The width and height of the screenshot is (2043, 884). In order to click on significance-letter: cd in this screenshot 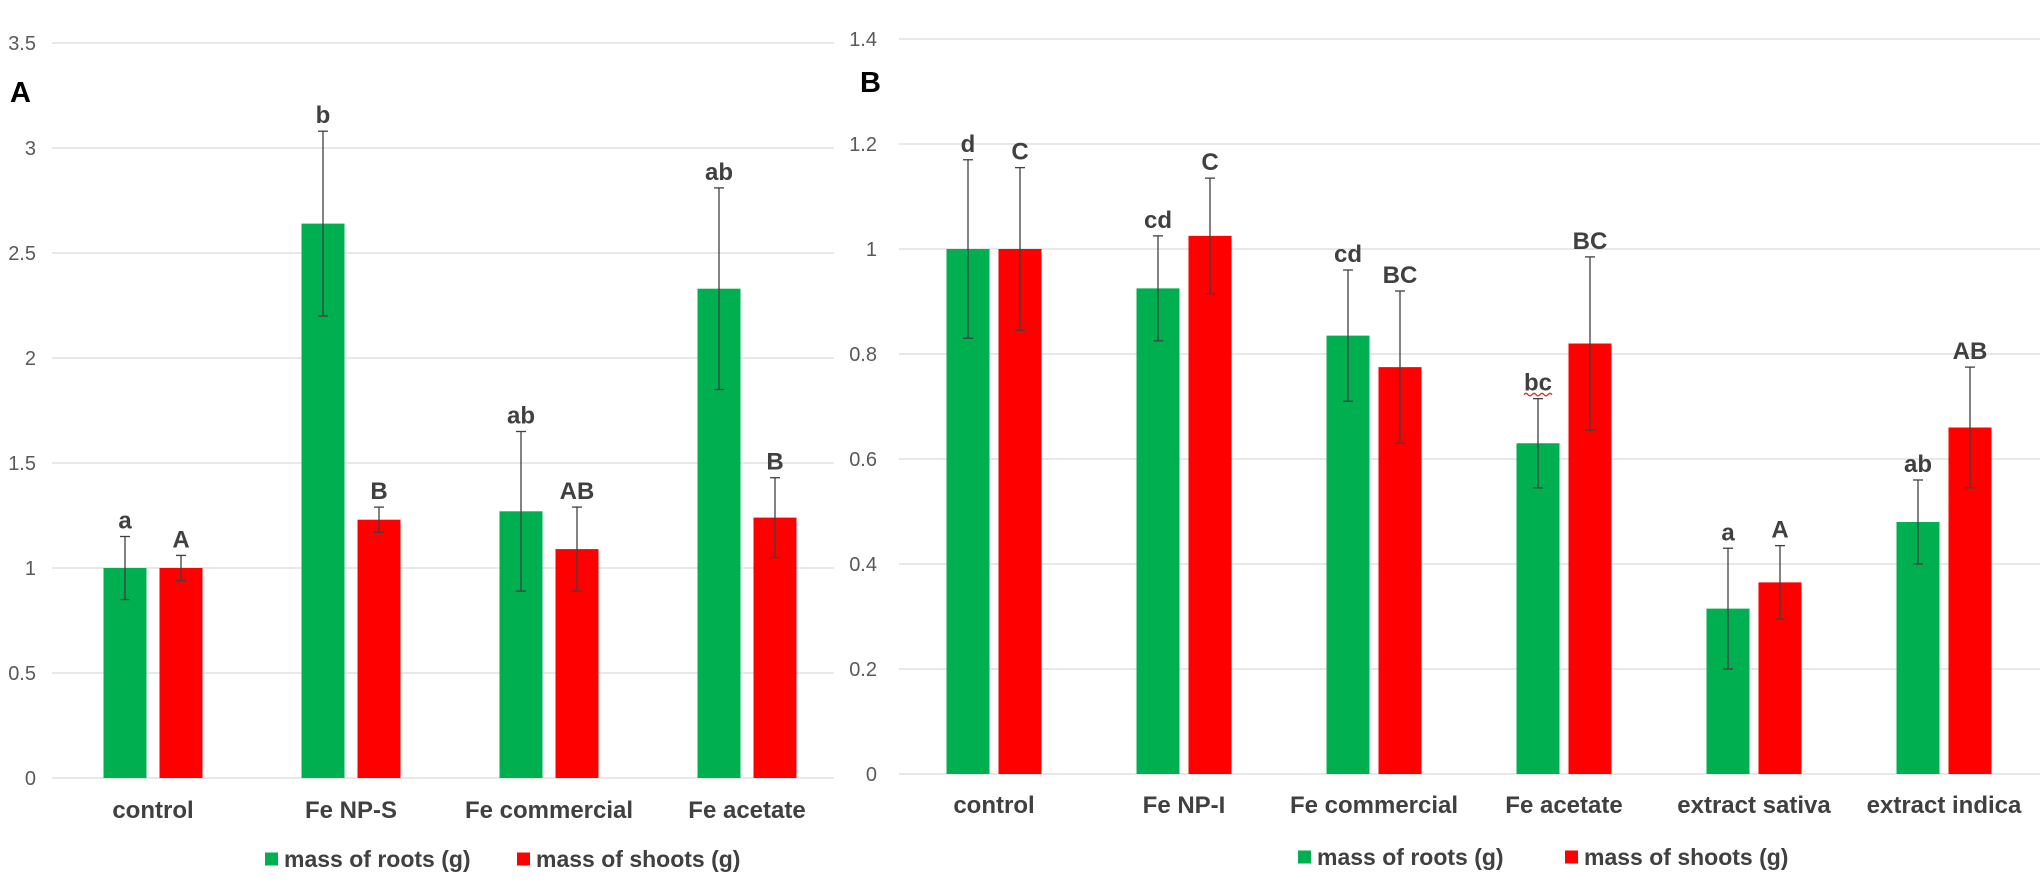, I will do `click(1158, 220)`.